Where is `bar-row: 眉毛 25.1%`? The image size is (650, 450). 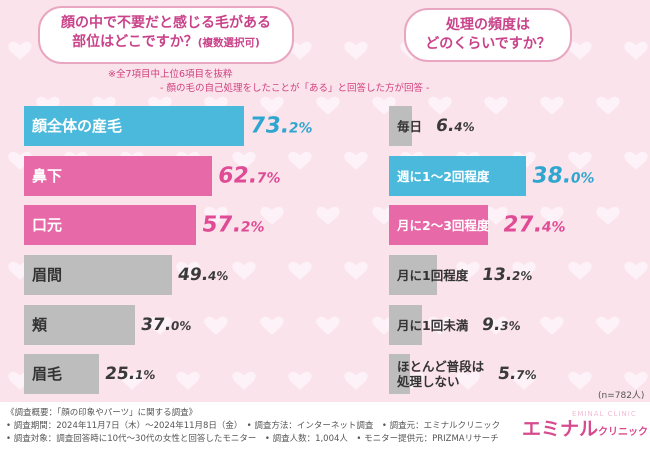 bar-row: 眉毛 25.1% is located at coordinates (90, 374).